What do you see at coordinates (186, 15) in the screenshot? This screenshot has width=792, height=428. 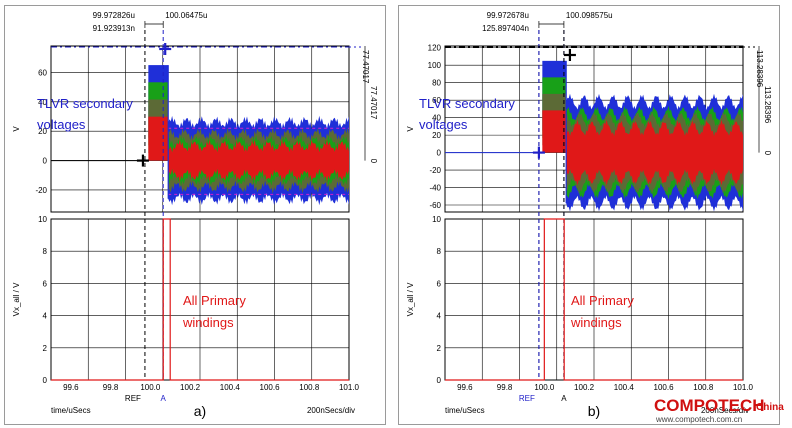 I see `a-cursor-time-label: 100.06475u` at bounding box center [186, 15].